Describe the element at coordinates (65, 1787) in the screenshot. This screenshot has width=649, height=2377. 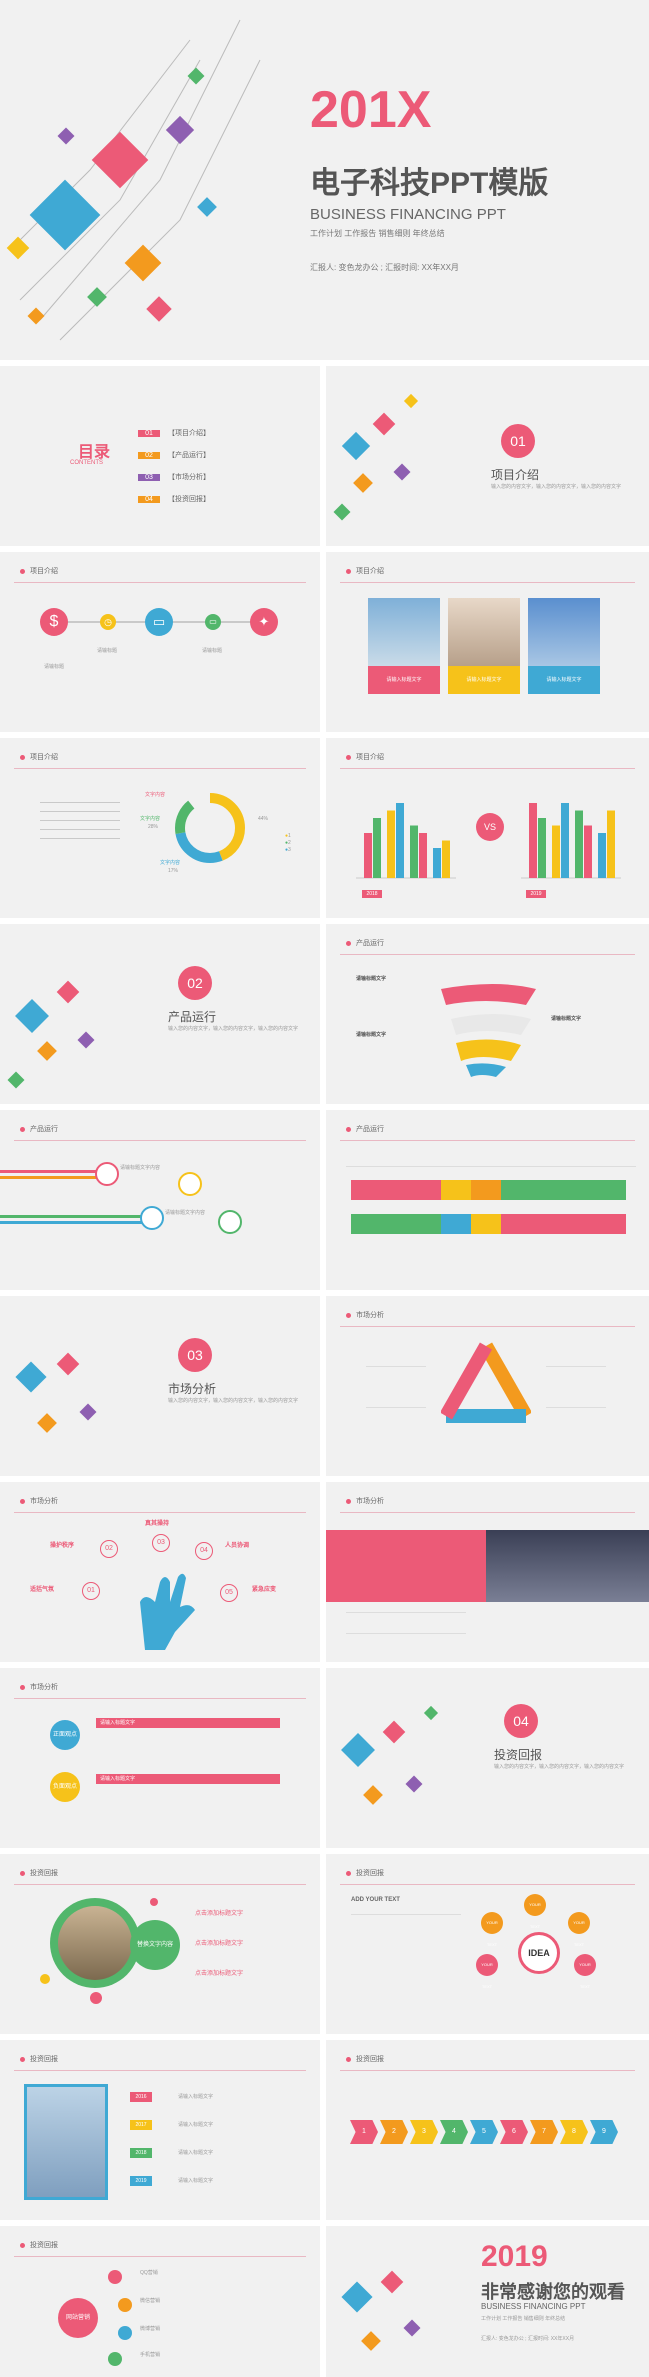
I see `negative-badge: 负面观点` at that location.